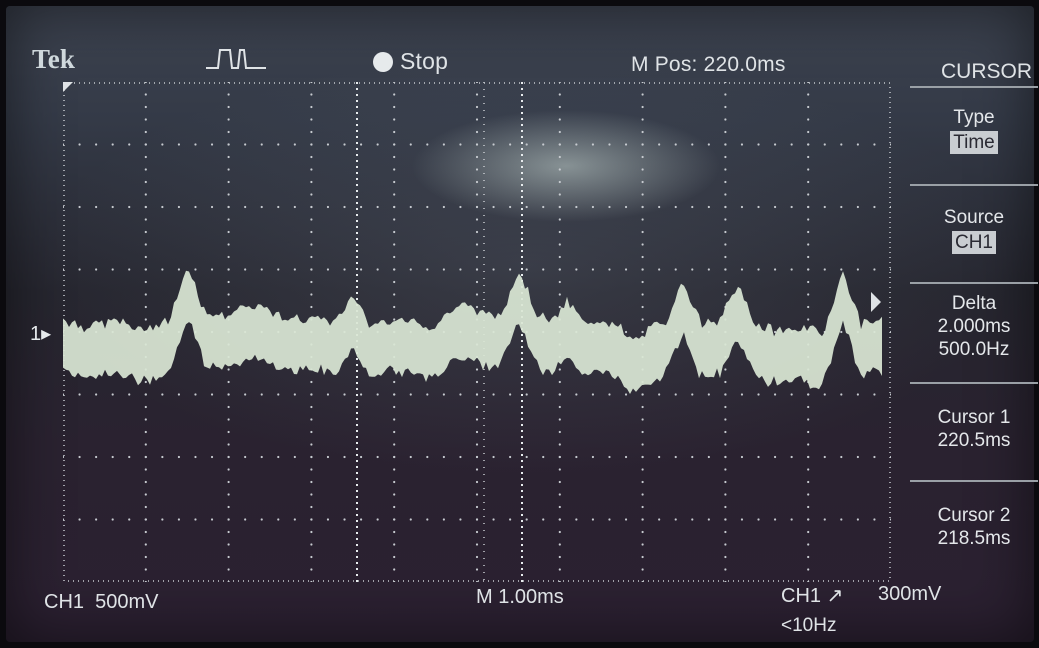  What do you see at coordinates (973, 429) in the screenshot?
I see `menu-item-cursor-1: Cursor 1 220.5ms` at bounding box center [973, 429].